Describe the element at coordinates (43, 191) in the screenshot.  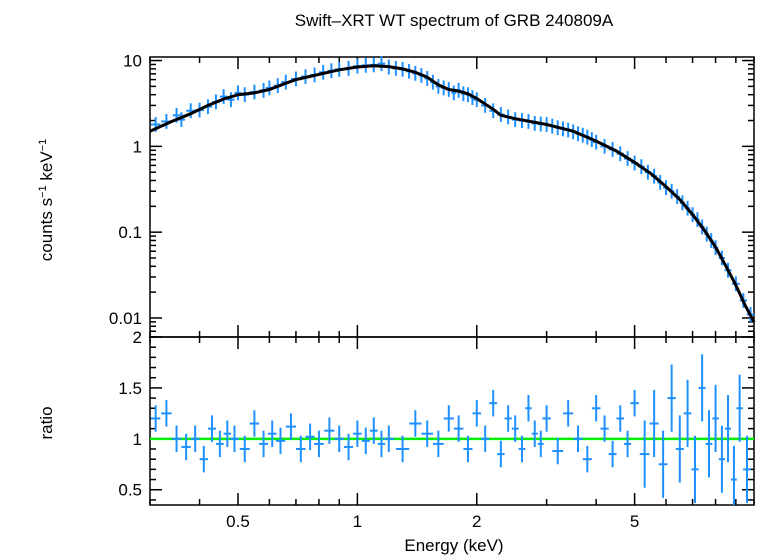
I see `ylabel-exp1: −1` at that location.